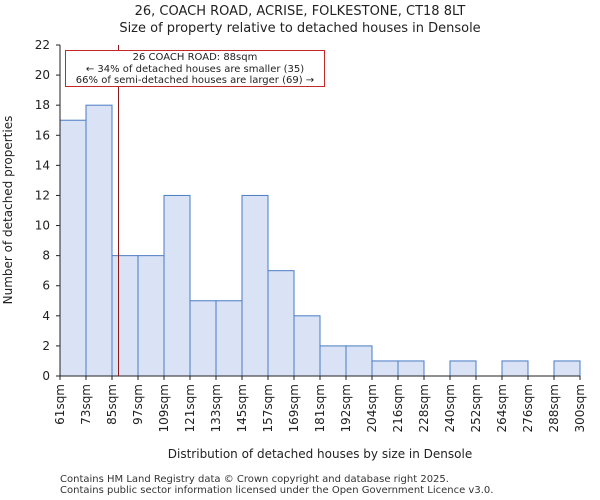  Describe the element at coordinates (294, 408) in the screenshot. I see `x-tick-label: 169sqm` at that location.